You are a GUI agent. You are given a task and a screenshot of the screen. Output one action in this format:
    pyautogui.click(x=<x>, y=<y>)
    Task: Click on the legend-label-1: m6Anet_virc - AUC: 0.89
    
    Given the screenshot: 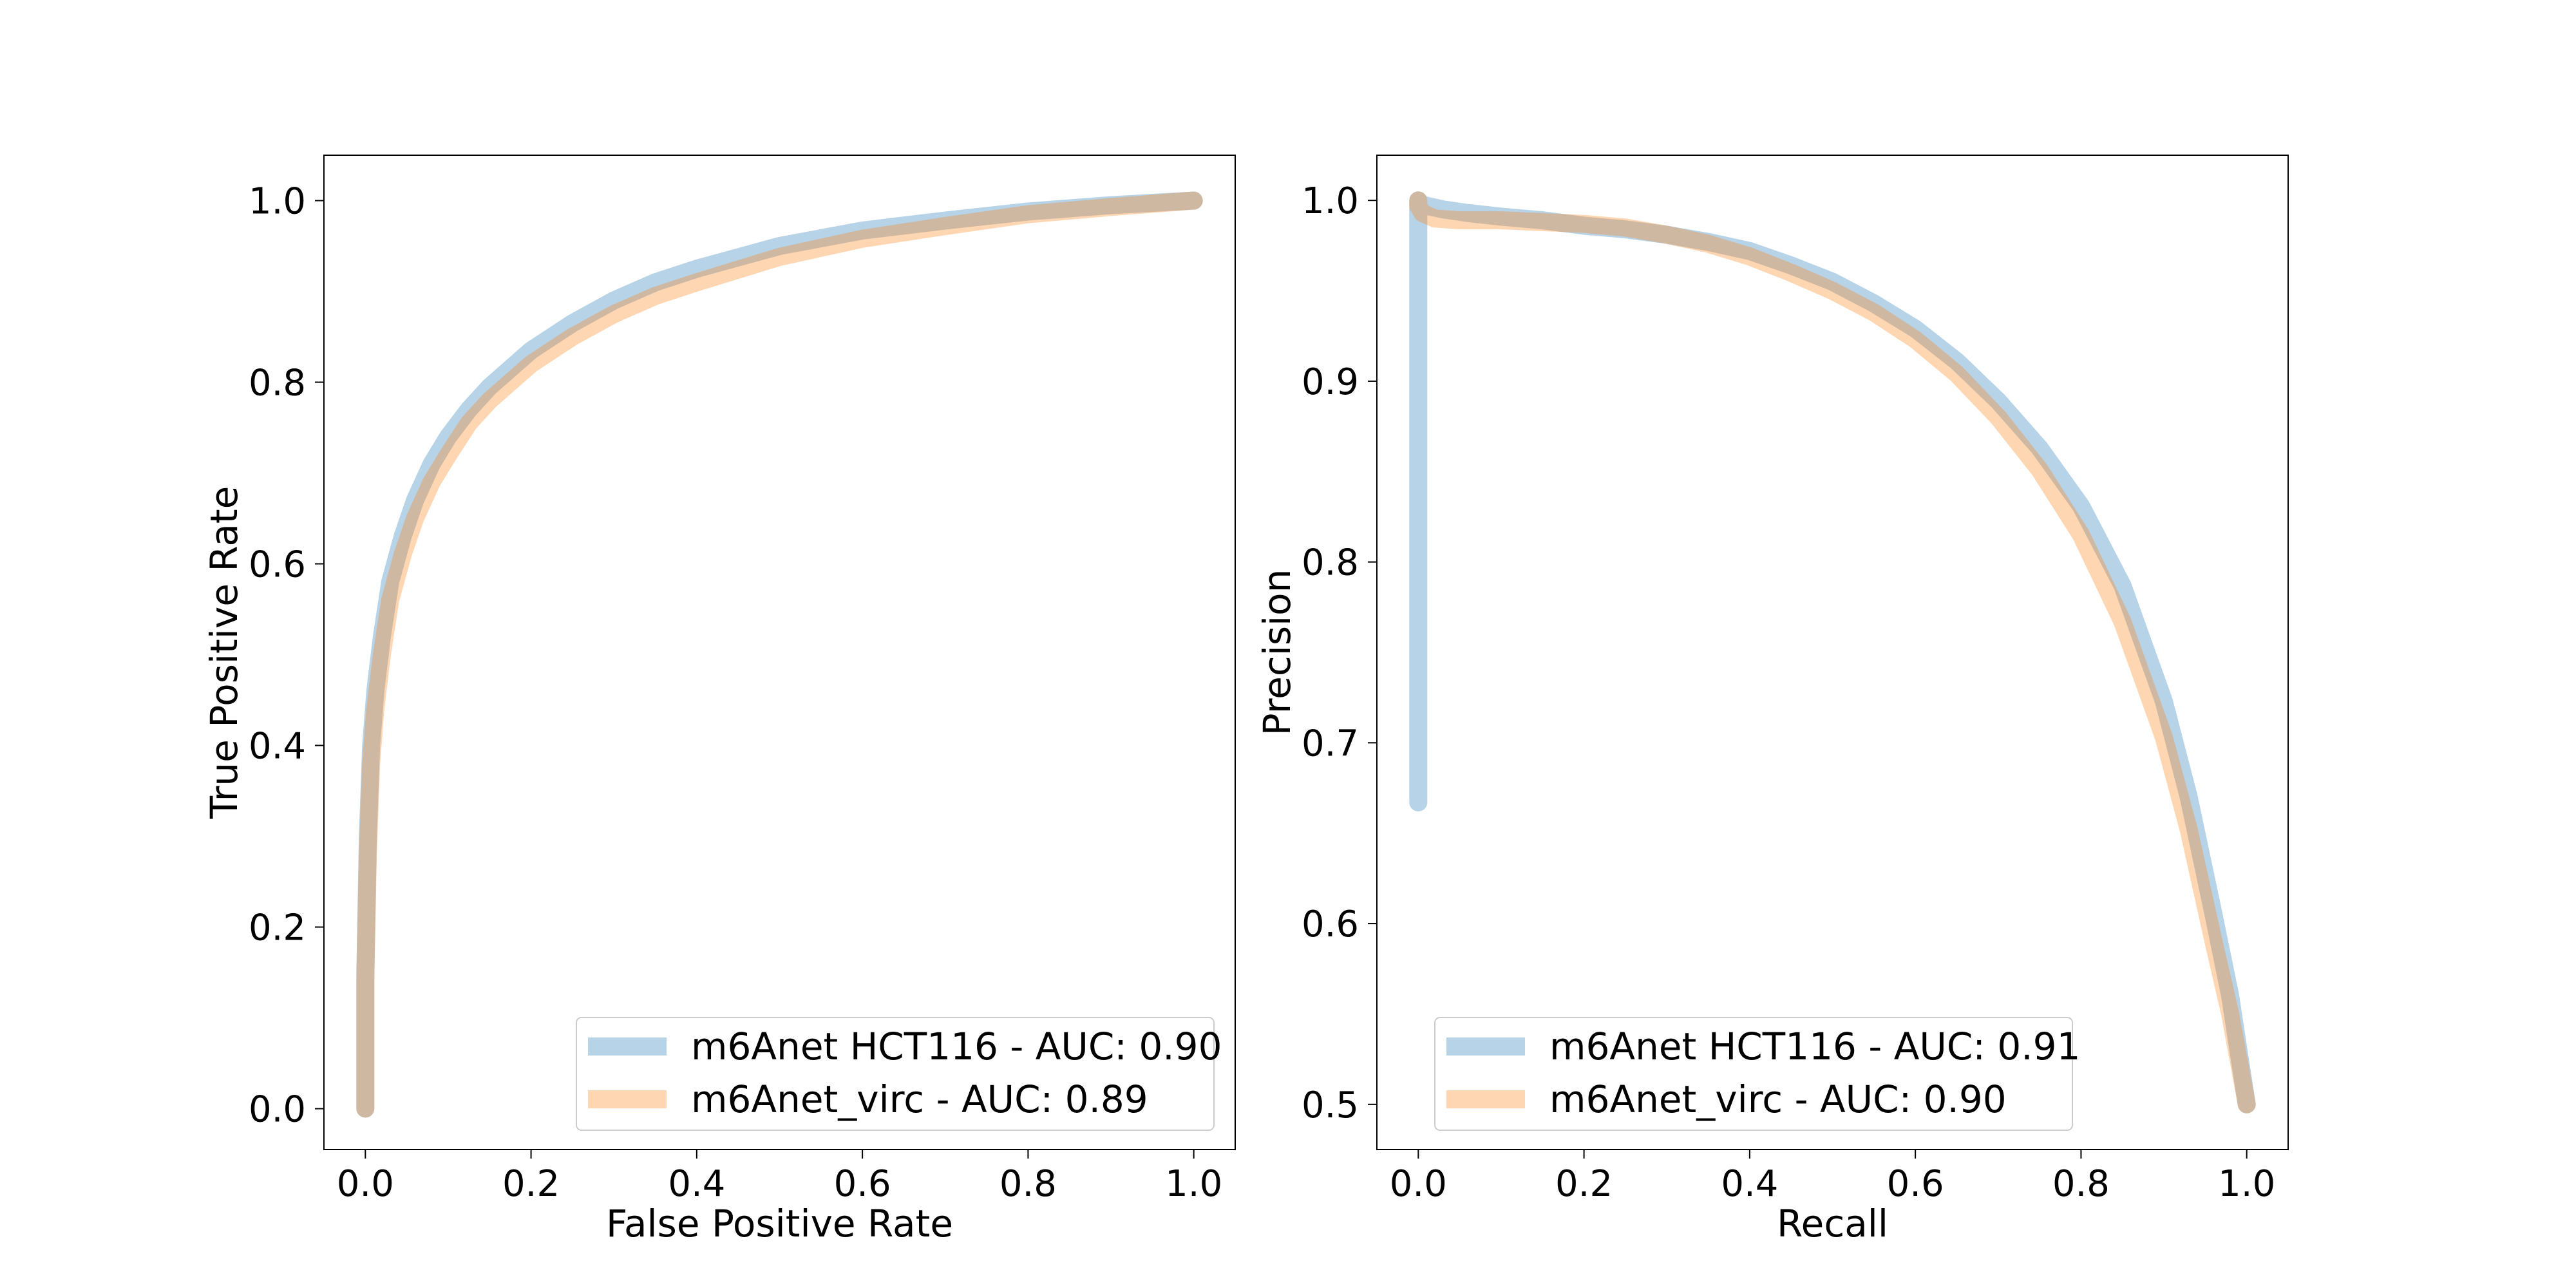 What is the action you would take?
    pyautogui.click(x=919, y=1099)
    